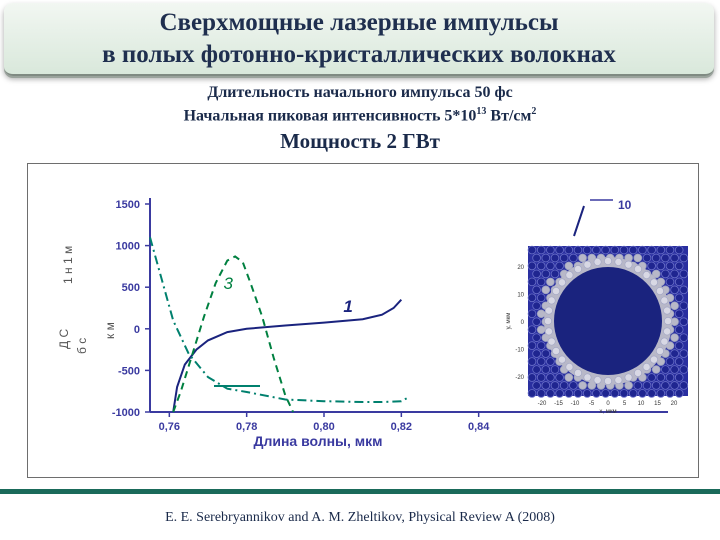 This screenshot has width=720, height=540. I want to click on rising-curve-fragment, so click(579, 221).